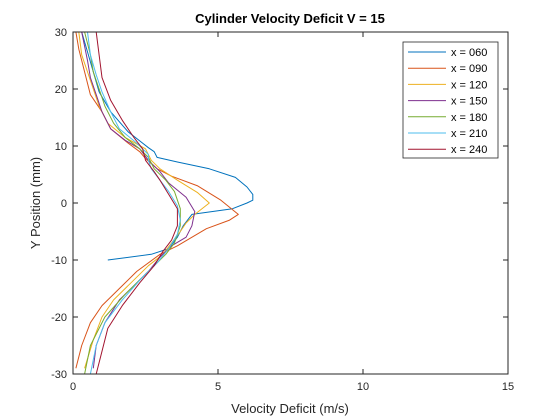  Describe the element at coordinates (447, 118) in the screenshot. I see `legend-item-5: x = 180` at that location.